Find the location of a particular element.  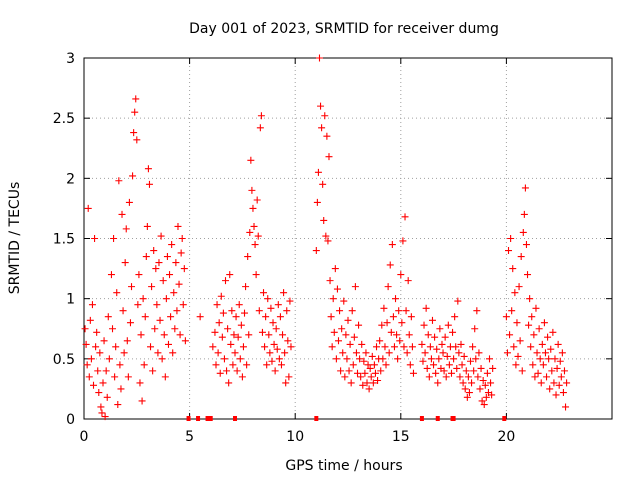

x-tick-label: 0 is located at coordinates (84, 437).